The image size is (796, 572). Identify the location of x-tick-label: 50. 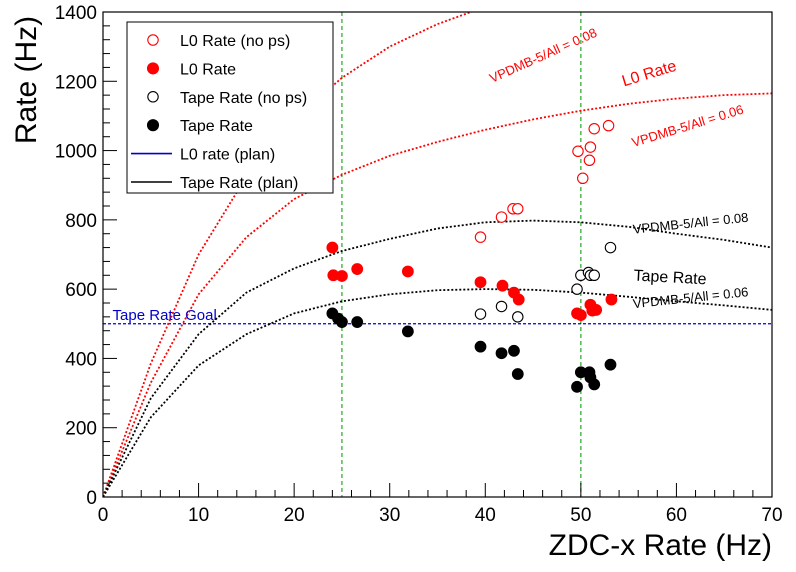
(580, 515).